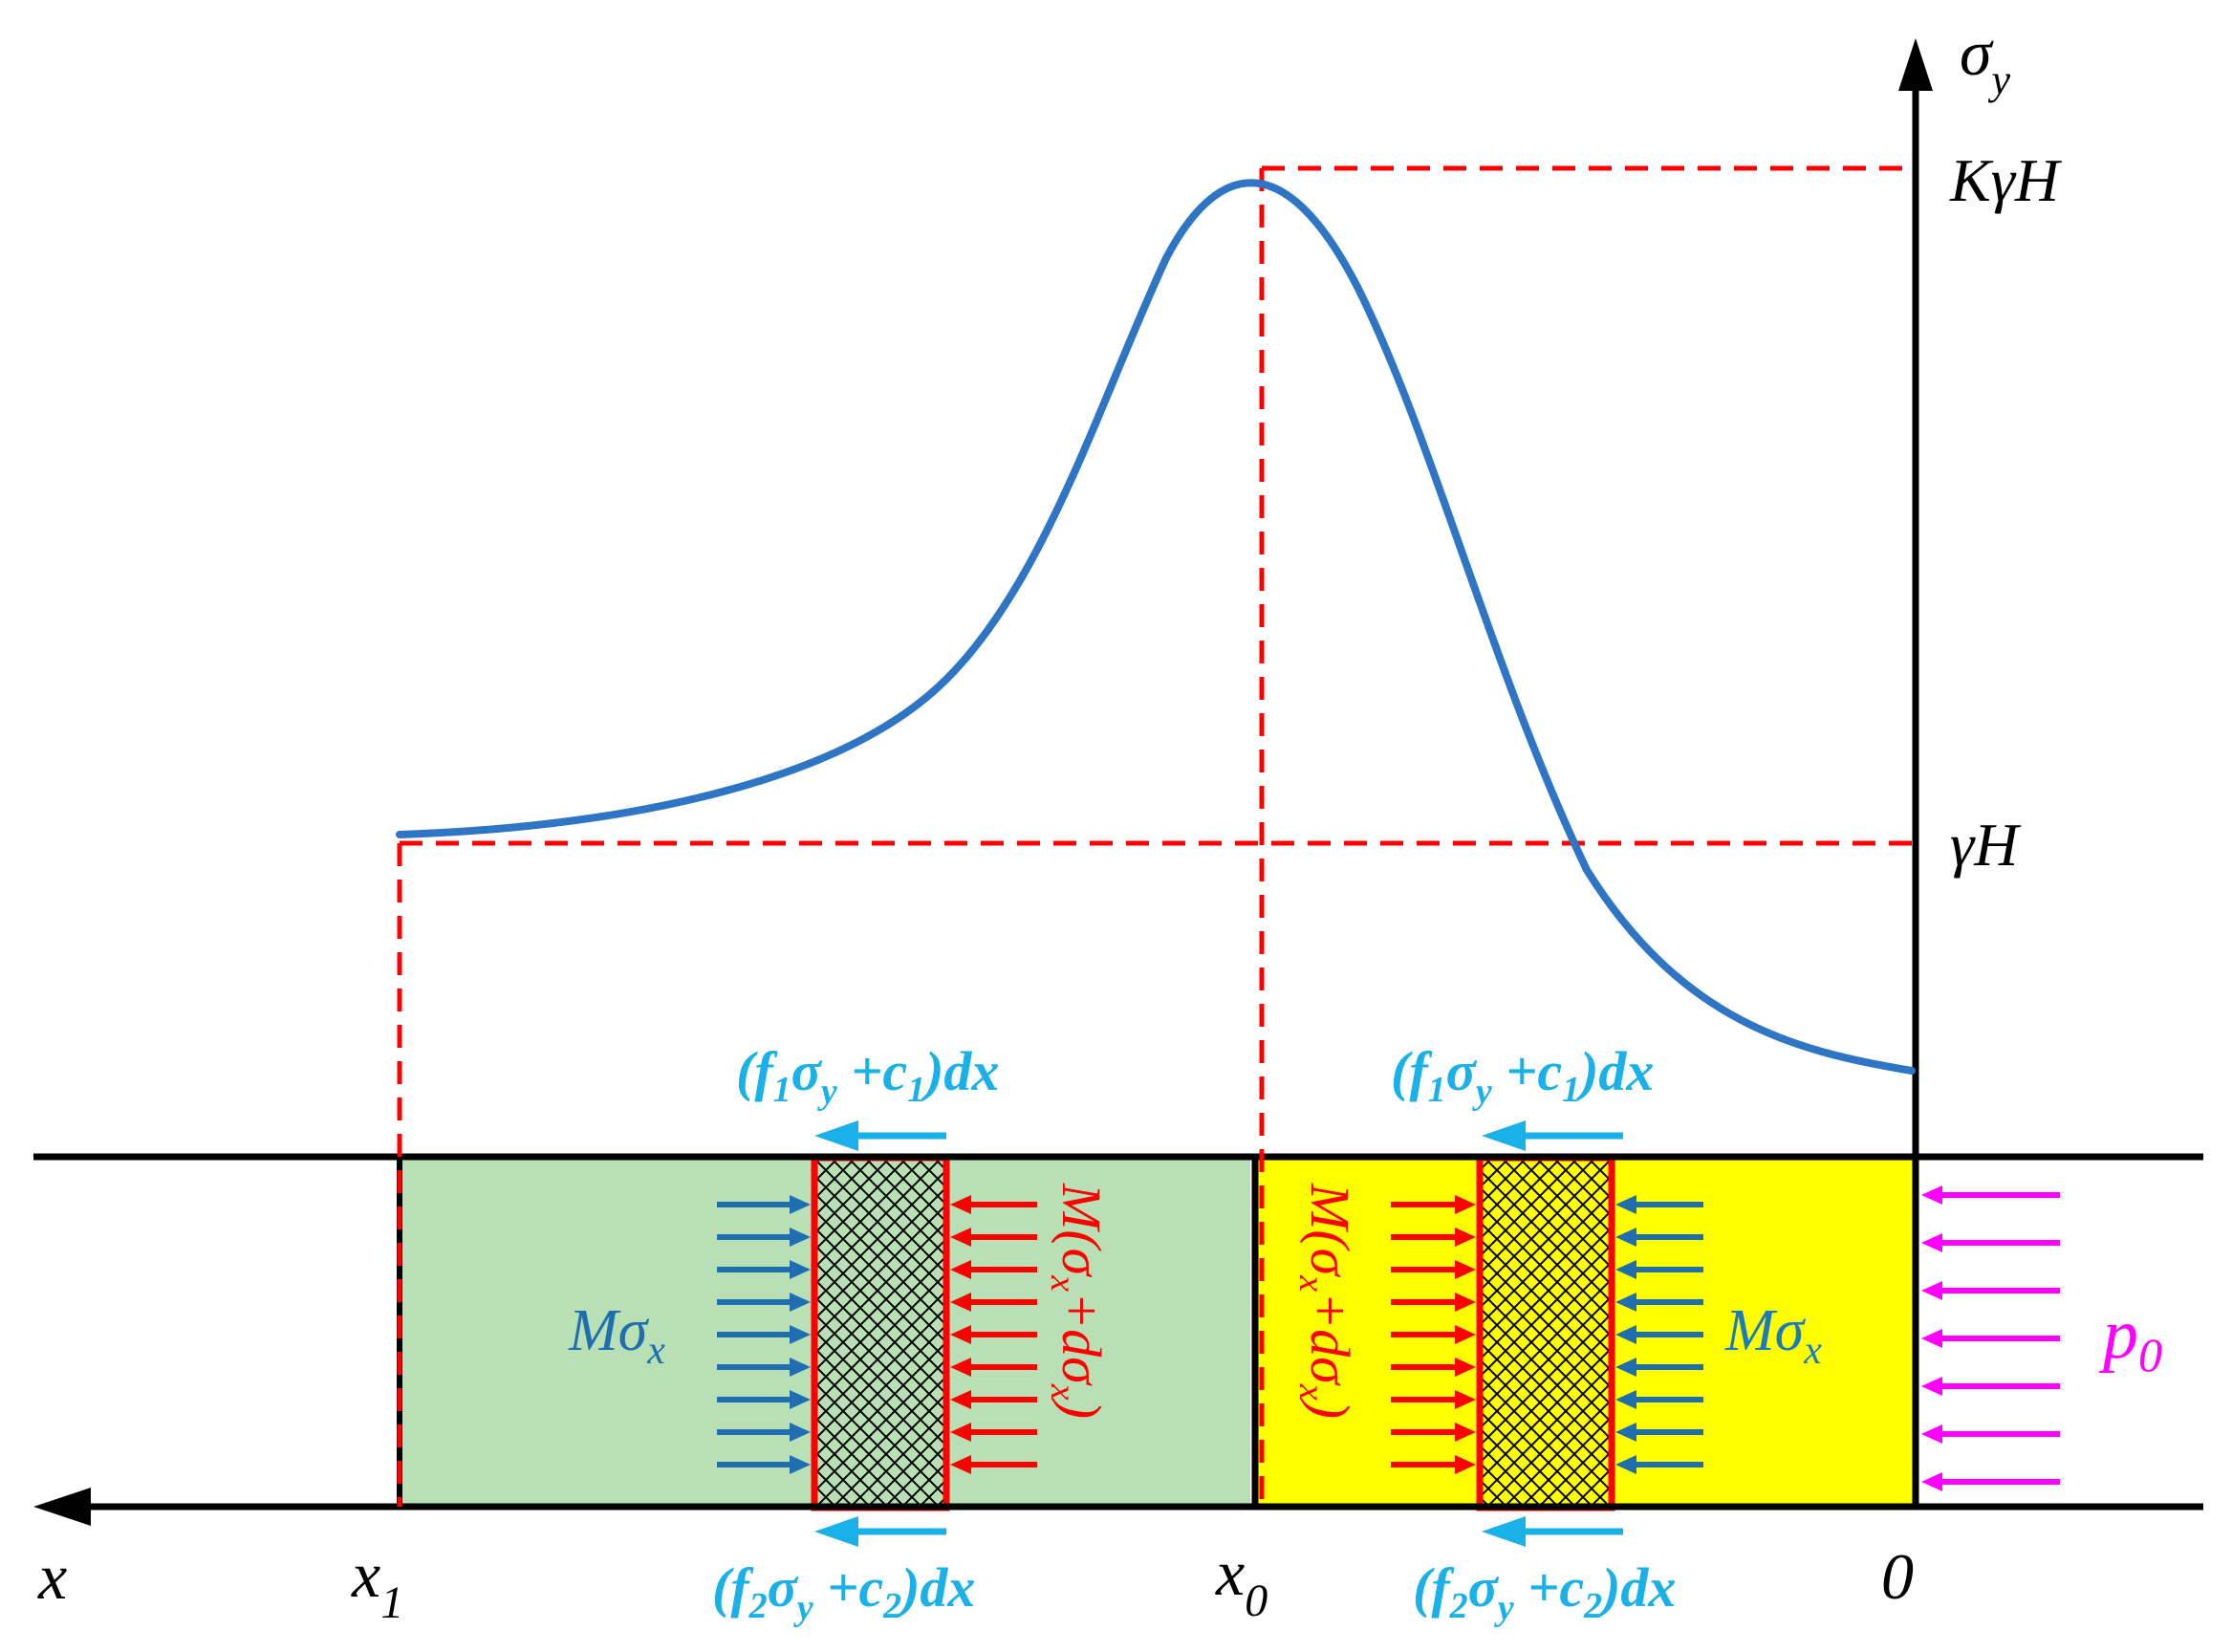 Image resolution: width=2232 pixels, height=1652 pixels. I want to click on boundary-load-label: p0, so click(2130, 1338).